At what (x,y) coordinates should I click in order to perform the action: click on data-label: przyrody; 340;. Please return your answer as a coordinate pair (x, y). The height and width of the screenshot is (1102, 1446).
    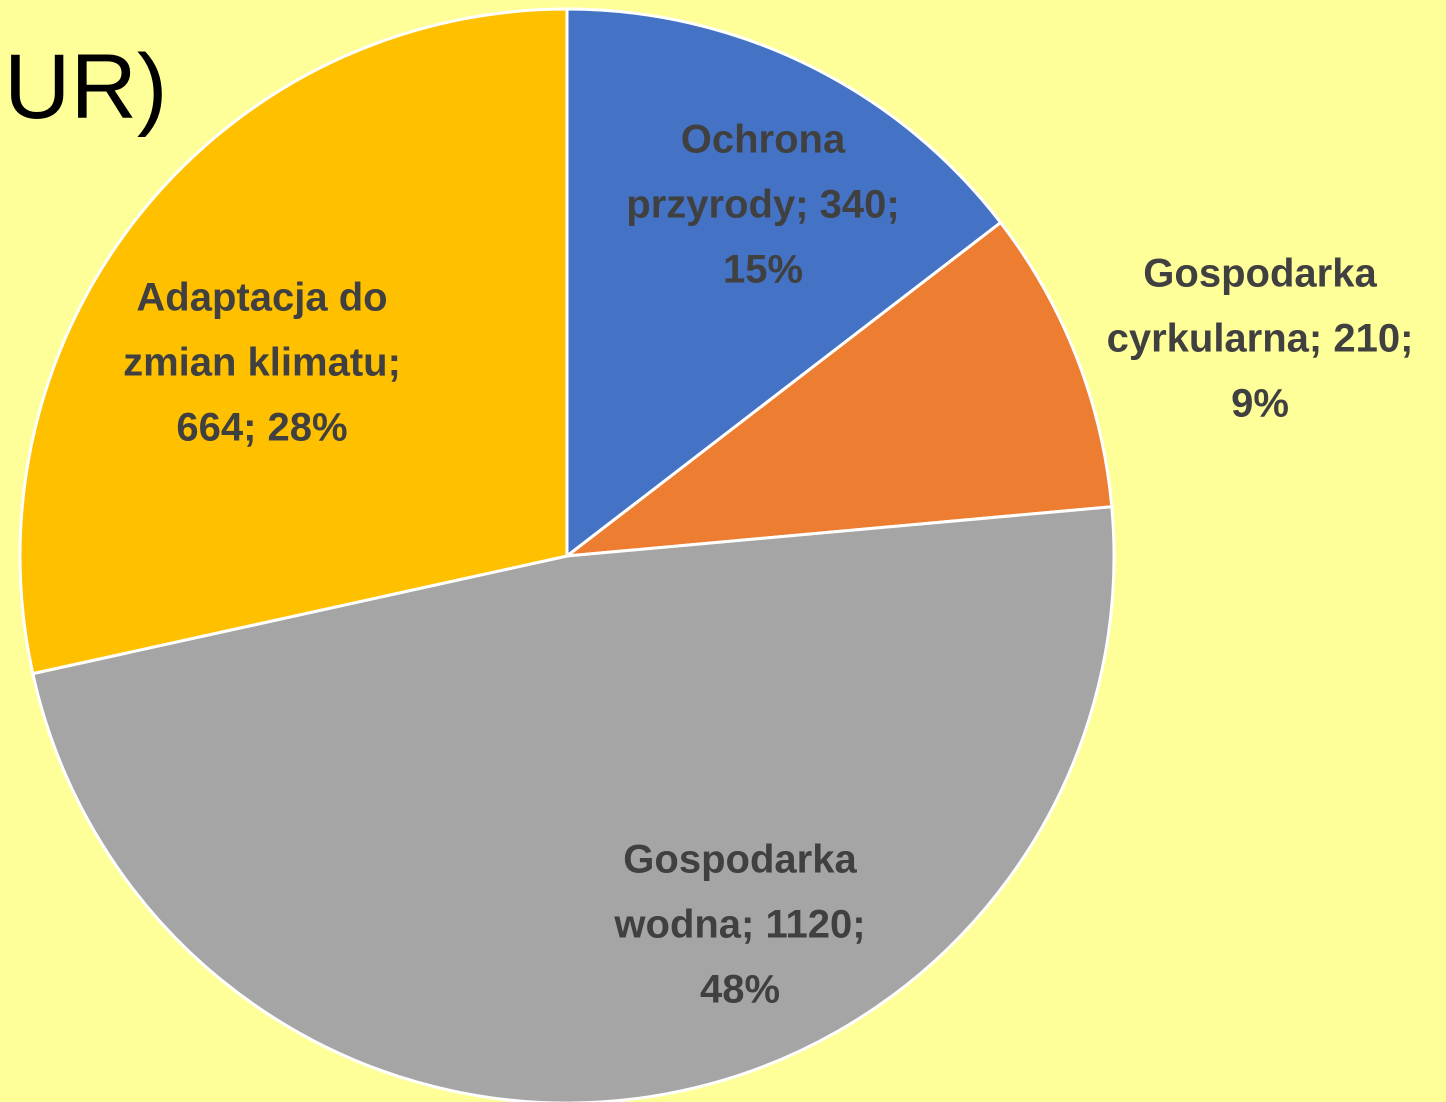
    Looking at the image, I should click on (762, 205).